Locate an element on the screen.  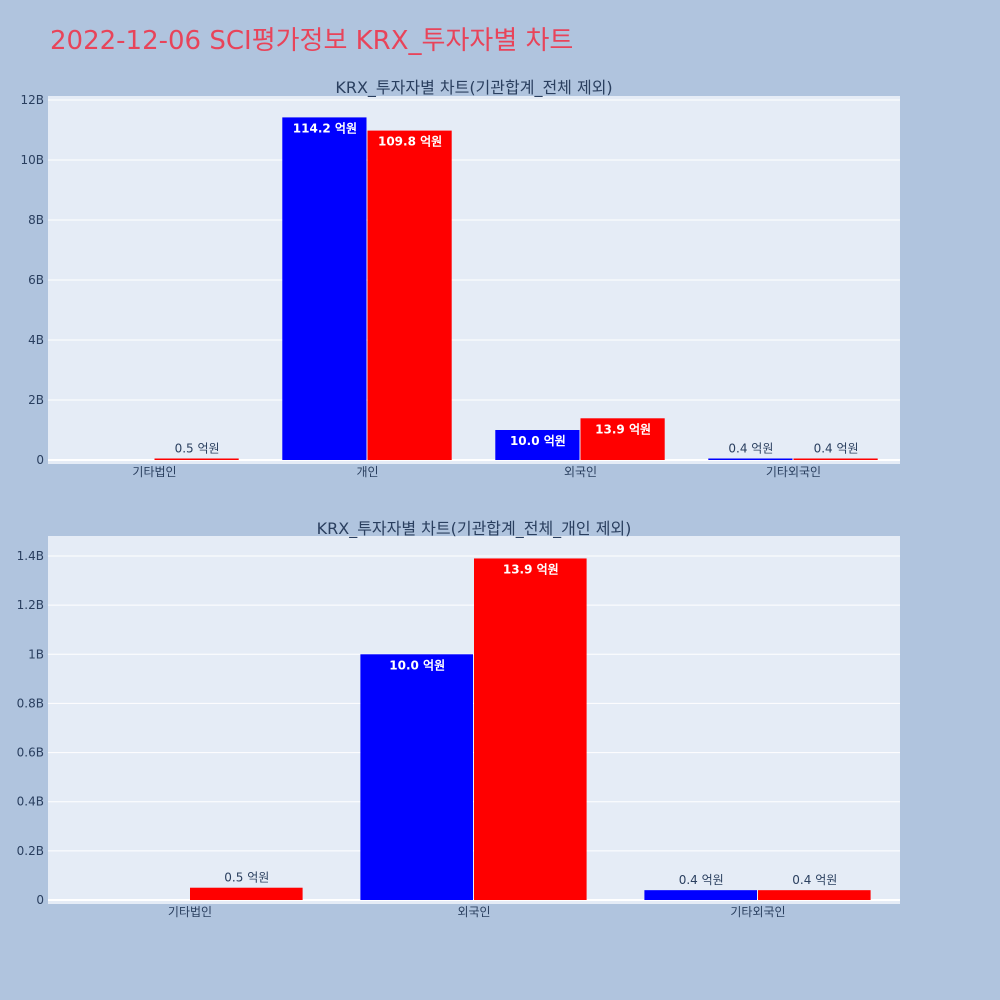
y-tick-label: 0.6B is located at coordinates (30, 753).